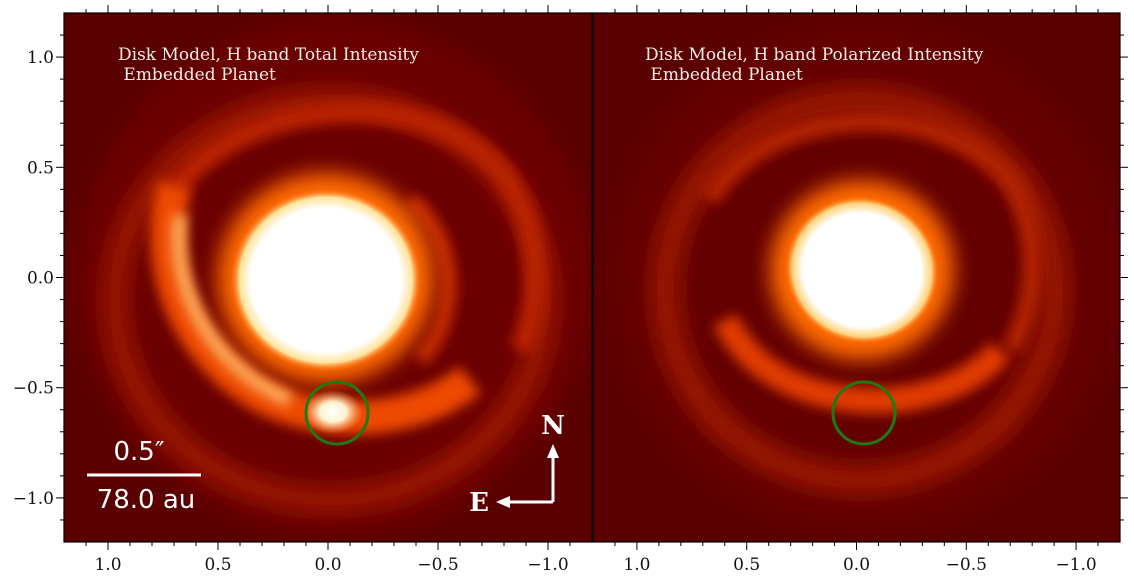 This screenshot has width=1134, height=577. Describe the element at coordinates (232, 310) in the screenshot. I see `left-spiral-arm-highlight` at that location.